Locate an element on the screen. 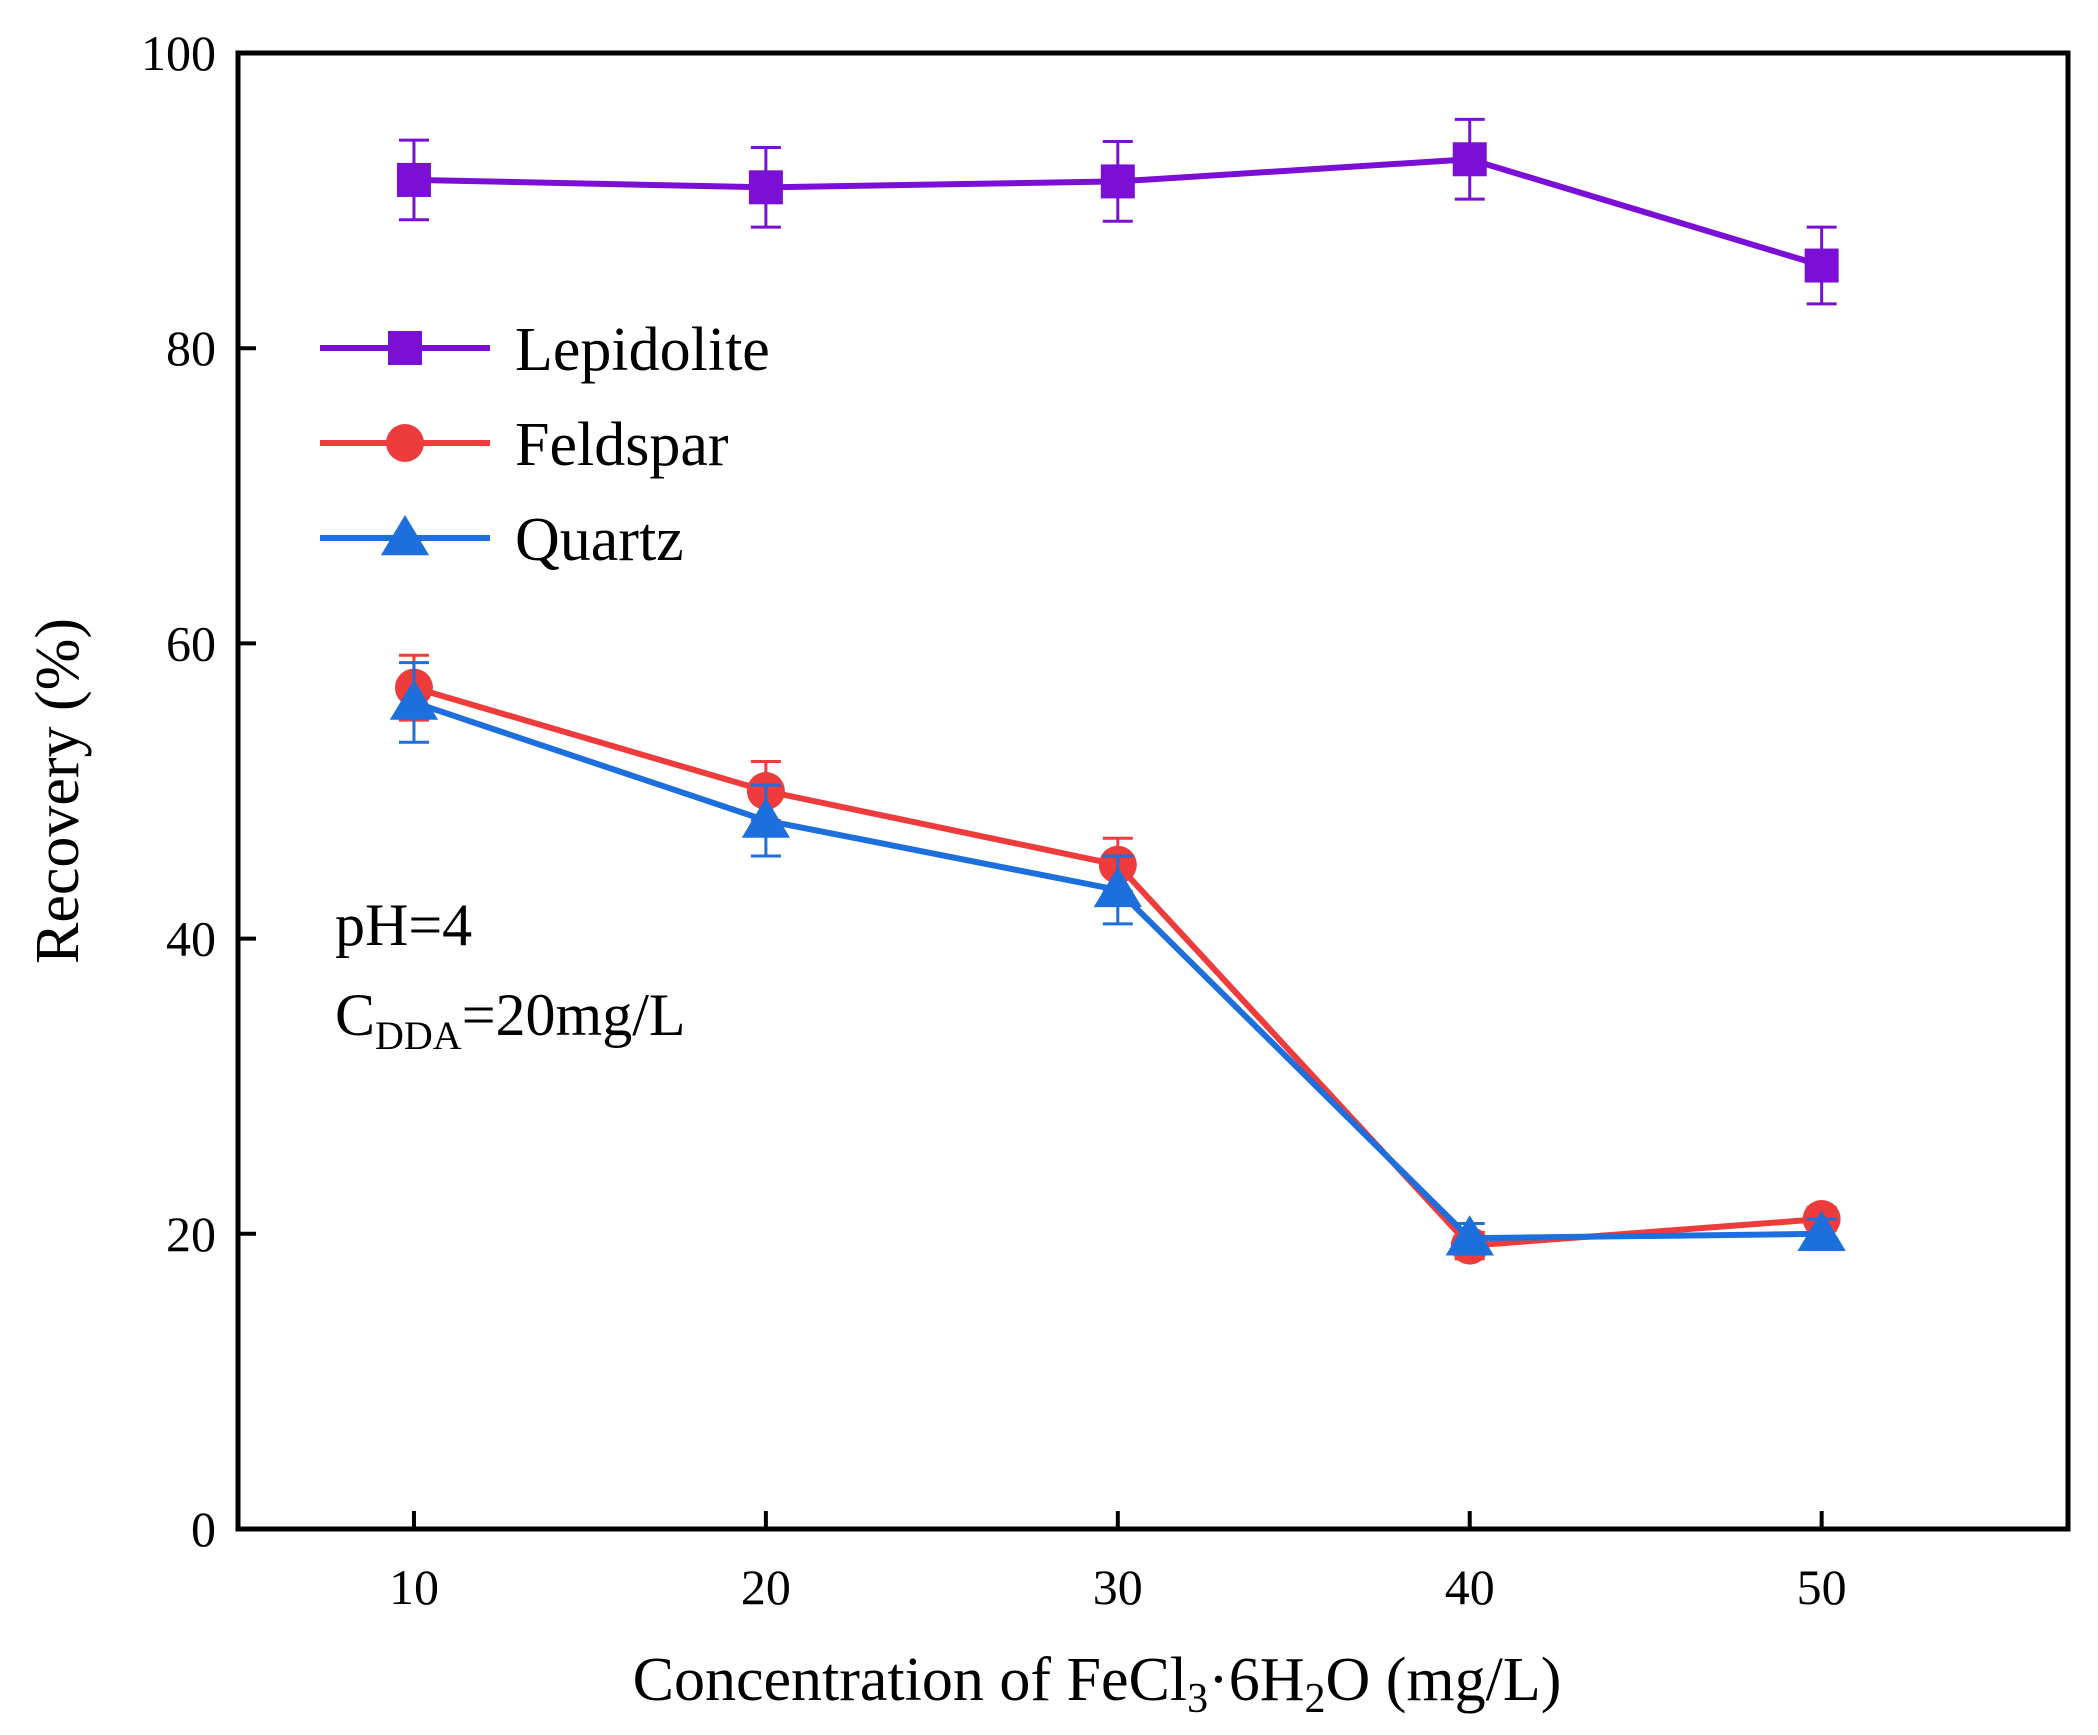 The width and height of the screenshot is (2098, 1735). series-lepidolite is located at coordinates (1117, 211).